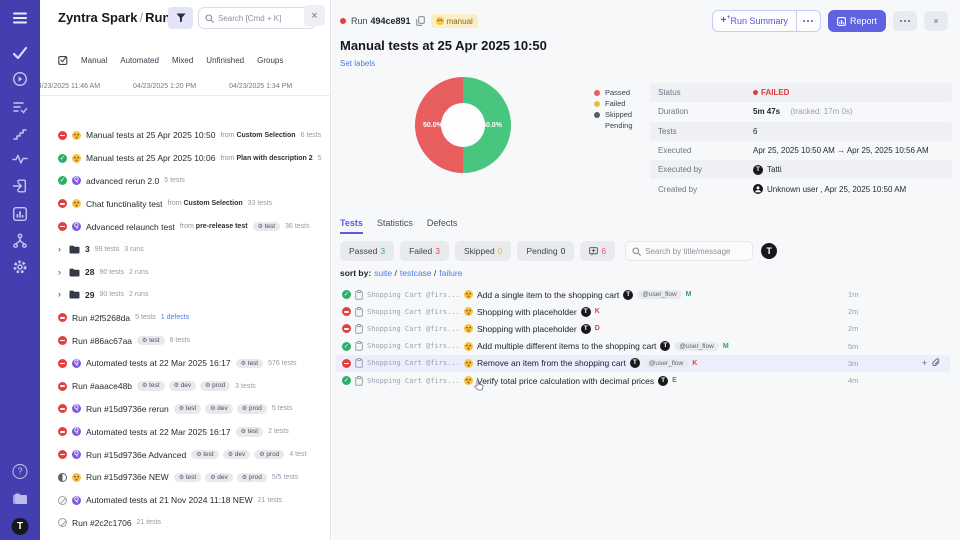  What do you see at coordinates (351, 226) in the screenshot?
I see `detail-tab: Tests` at bounding box center [351, 226].